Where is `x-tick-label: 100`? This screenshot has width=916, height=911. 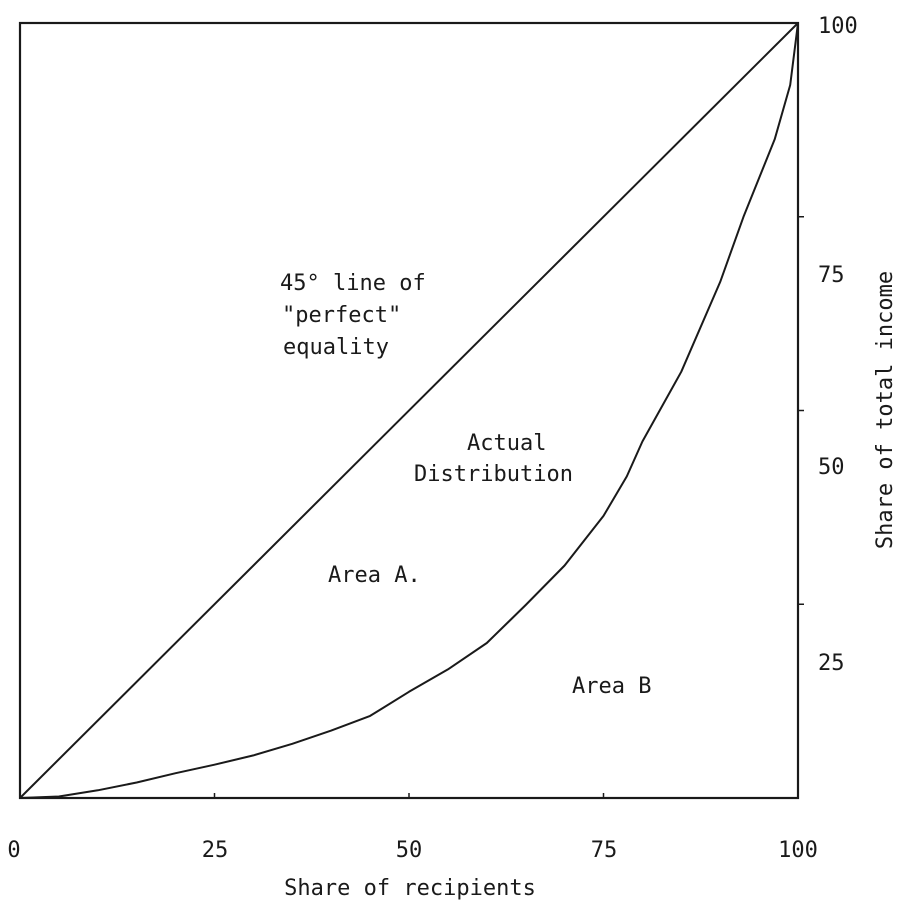 x-tick-label: 100 is located at coordinates (798, 850).